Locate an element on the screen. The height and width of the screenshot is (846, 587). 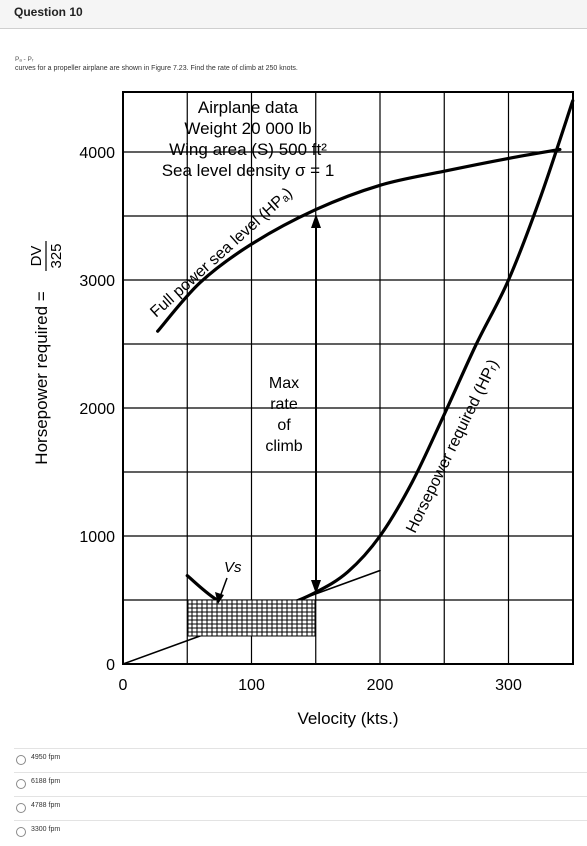
option-4: 3300 fpm is located at coordinates (300, 831).